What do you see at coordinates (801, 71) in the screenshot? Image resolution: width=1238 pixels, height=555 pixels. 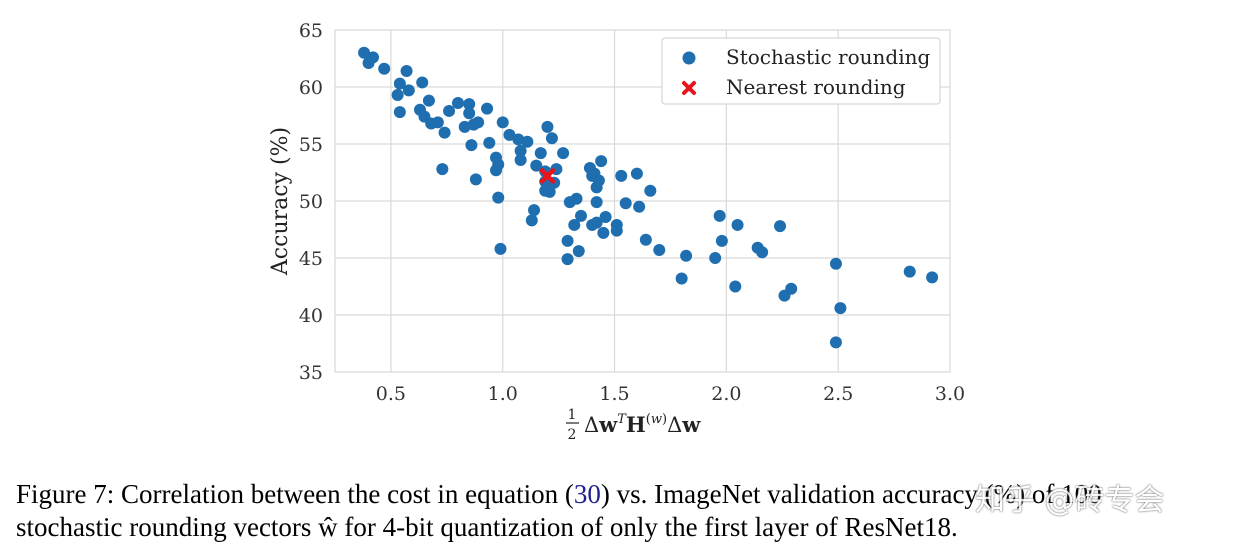 I see `legend: Stochastic rounding Nearest rounding` at bounding box center [801, 71].